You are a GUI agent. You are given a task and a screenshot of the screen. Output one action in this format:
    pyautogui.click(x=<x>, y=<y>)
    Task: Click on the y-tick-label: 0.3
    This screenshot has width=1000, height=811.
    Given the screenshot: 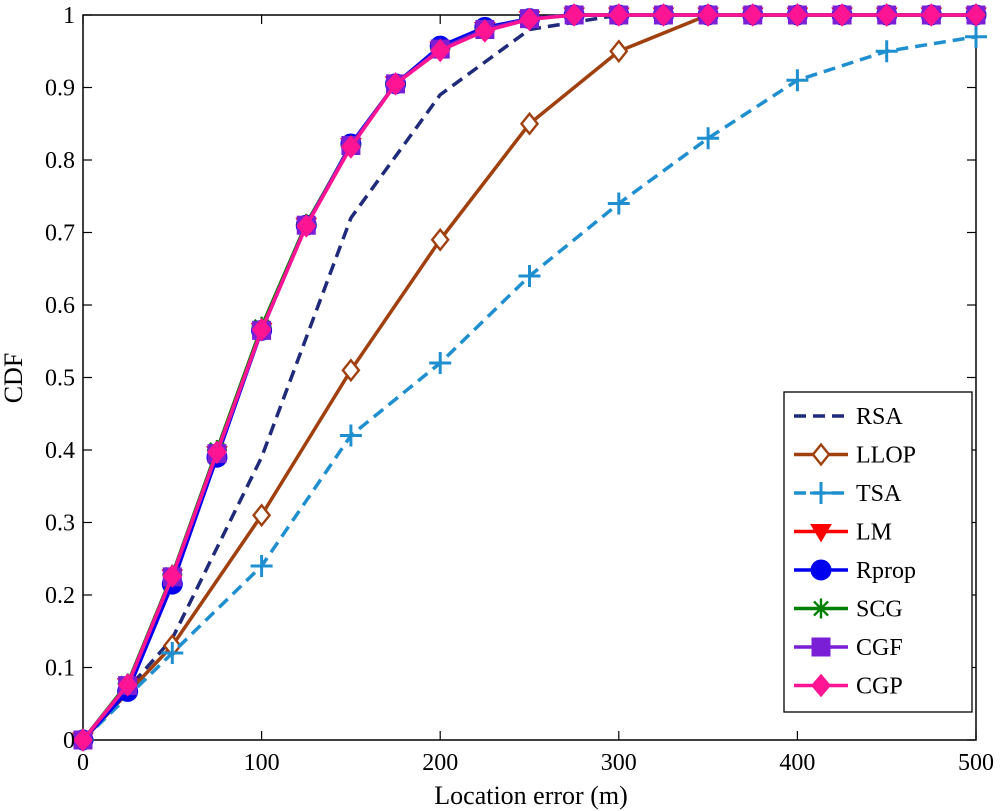 What is the action you would take?
    pyautogui.click(x=60, y=524)
    